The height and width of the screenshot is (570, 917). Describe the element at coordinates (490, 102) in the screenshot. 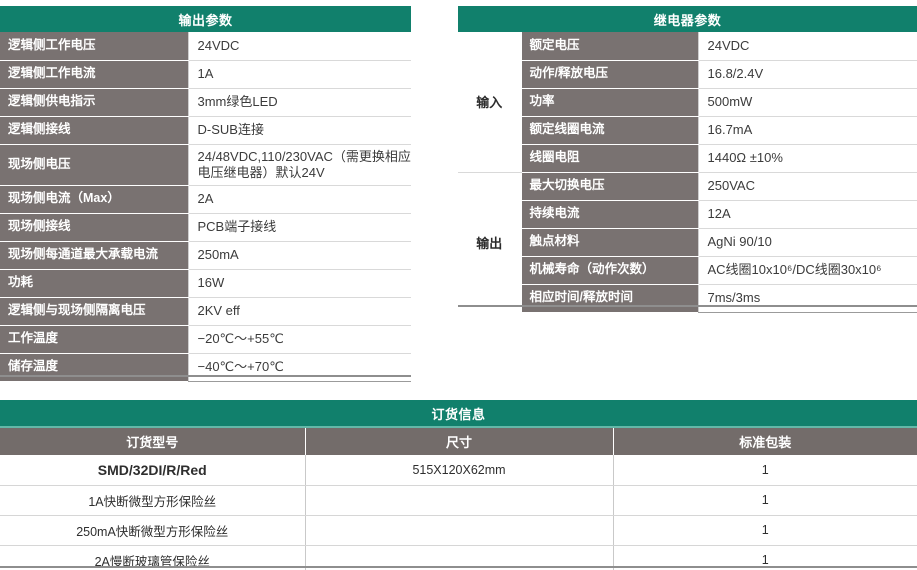

I see `group-label-input: 输入` at that location.